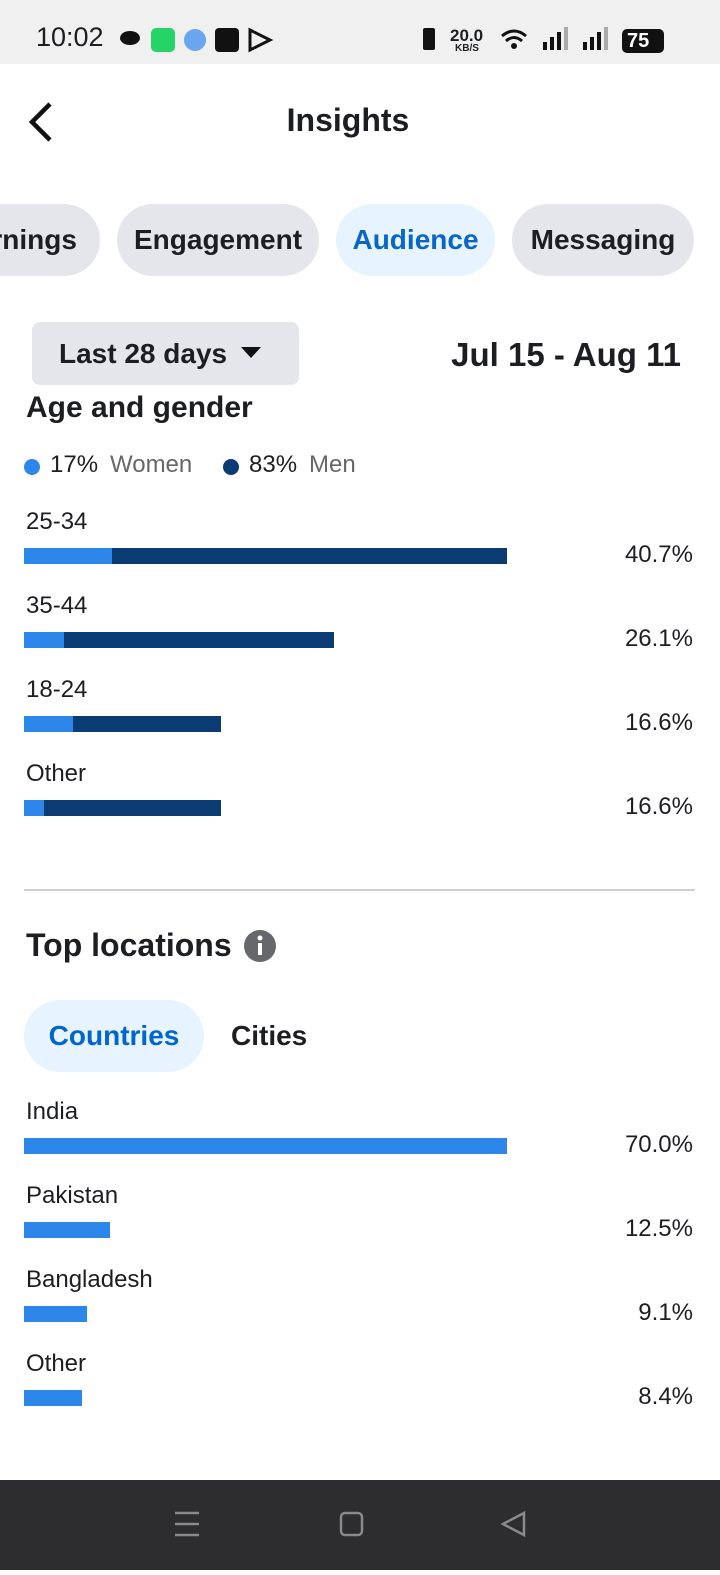 The image size is (720, 1575). What do you see at coordinates (348, 120) in the screenshot?
I see `page-title: Insights` at bounding box center [348, 120].